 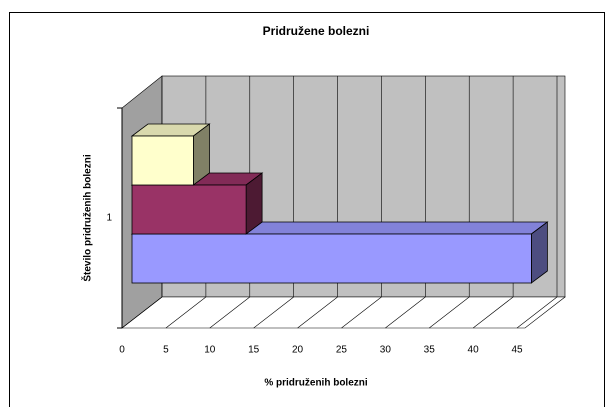 I want to click on x-tick-label: 5, so click(x=166, y=350).